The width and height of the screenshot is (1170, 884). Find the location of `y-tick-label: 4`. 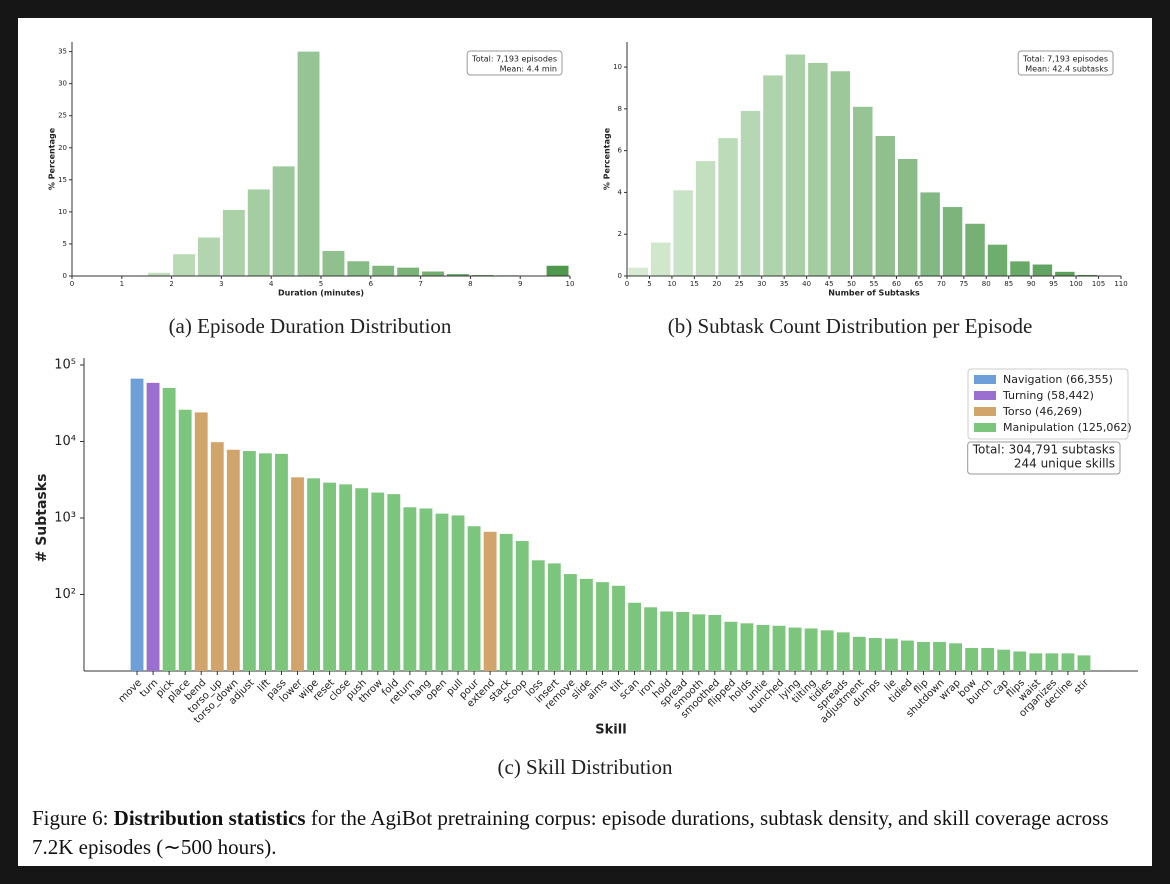

y-tick-label: 4 is located at coordinates (620, 192).